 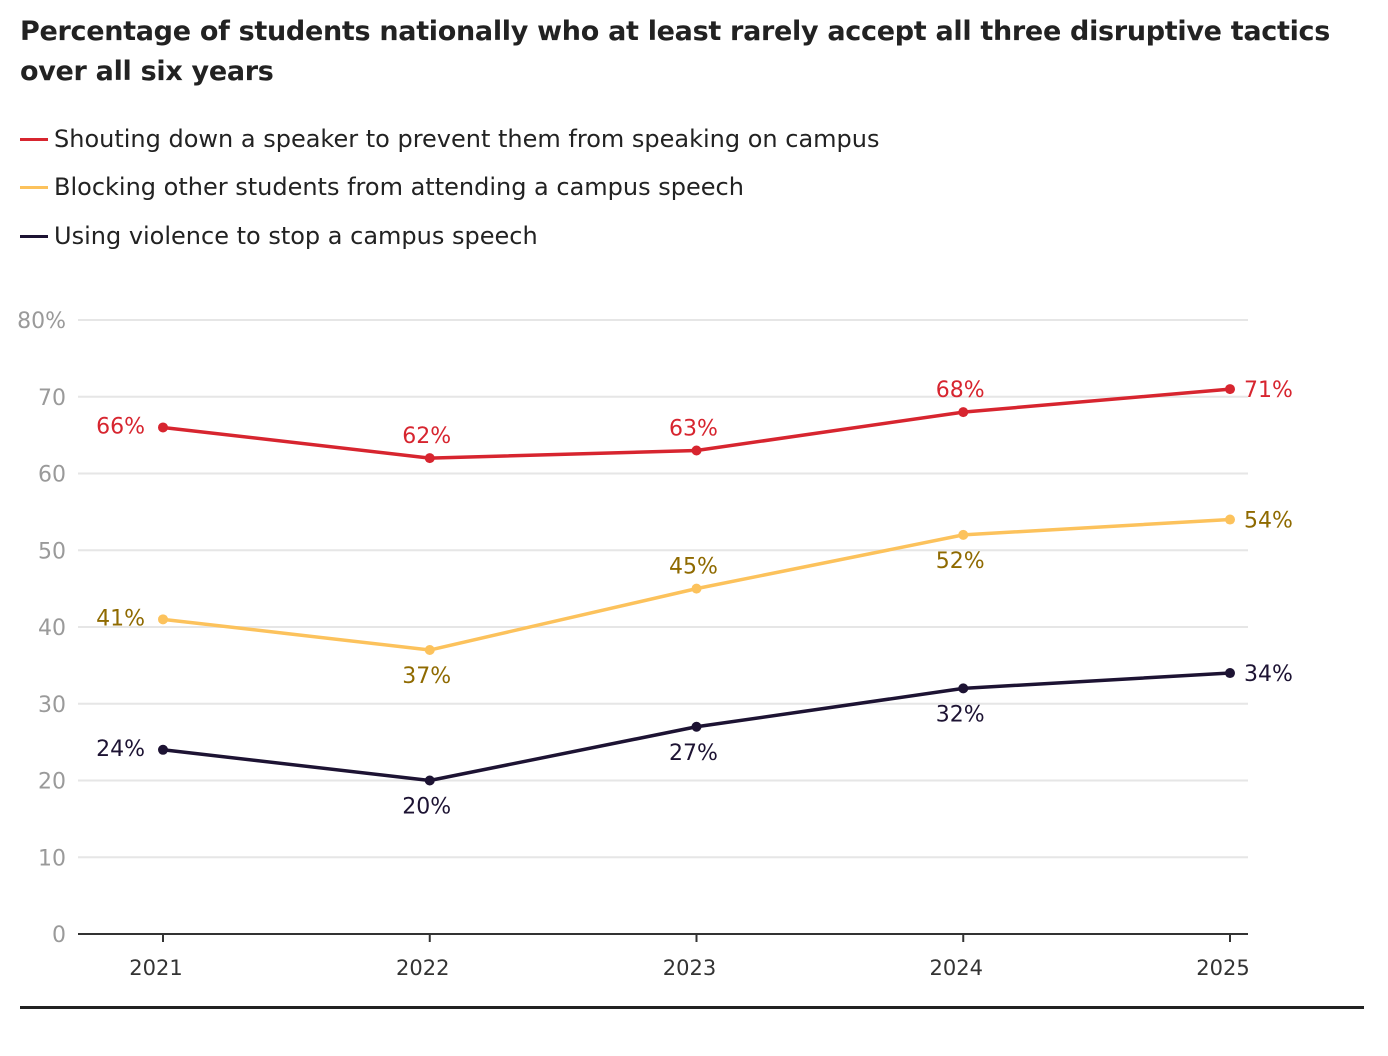 What do you see at coordinates (422, 968) in the screenshot?
I see `x-tick-label: 2022` at bounding box center [422, 968].